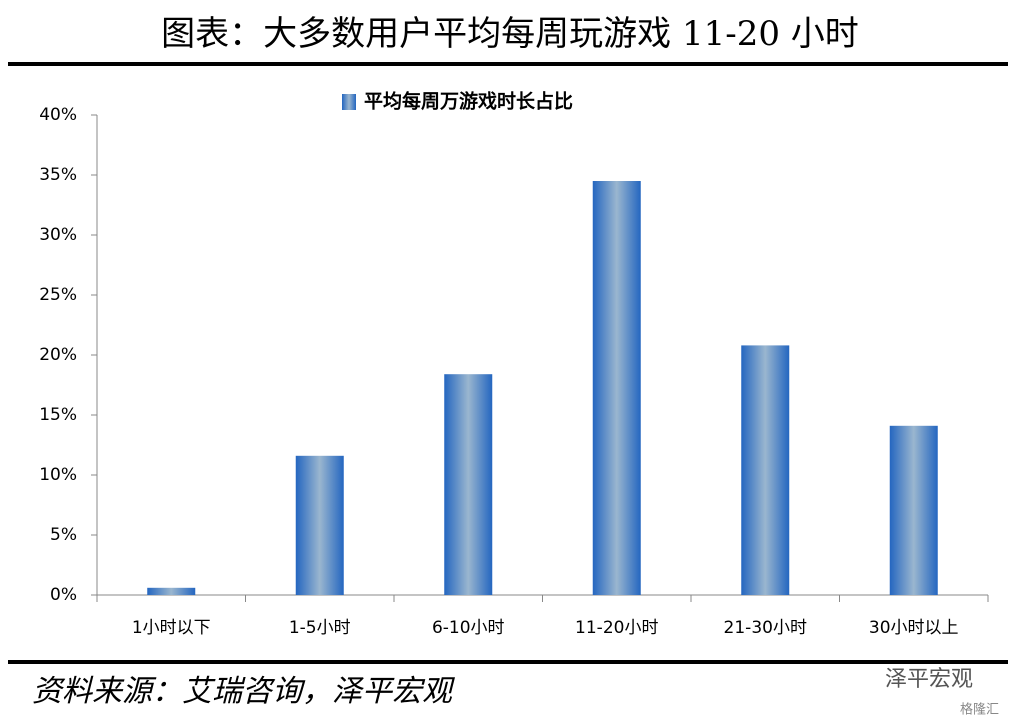  Describe the element at coordinates (349, 102) in the screenshot. I see `legend-swatch` at that location.